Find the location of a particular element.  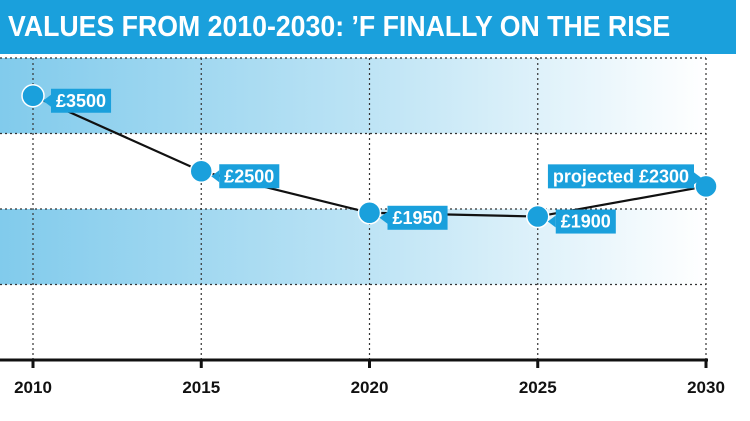

data-label-text: £3500 is located at coordinates (81, 101).